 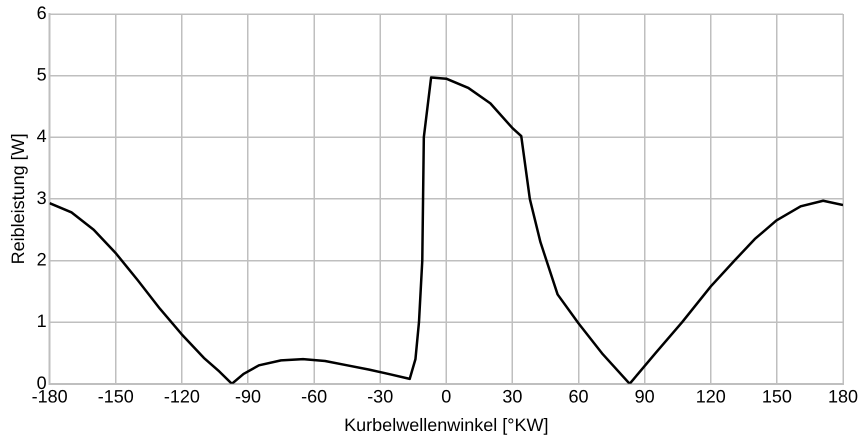 I want to click on x-axis-title: Kurbelwellenwinkel [°KW], so click(x=446, y=425).